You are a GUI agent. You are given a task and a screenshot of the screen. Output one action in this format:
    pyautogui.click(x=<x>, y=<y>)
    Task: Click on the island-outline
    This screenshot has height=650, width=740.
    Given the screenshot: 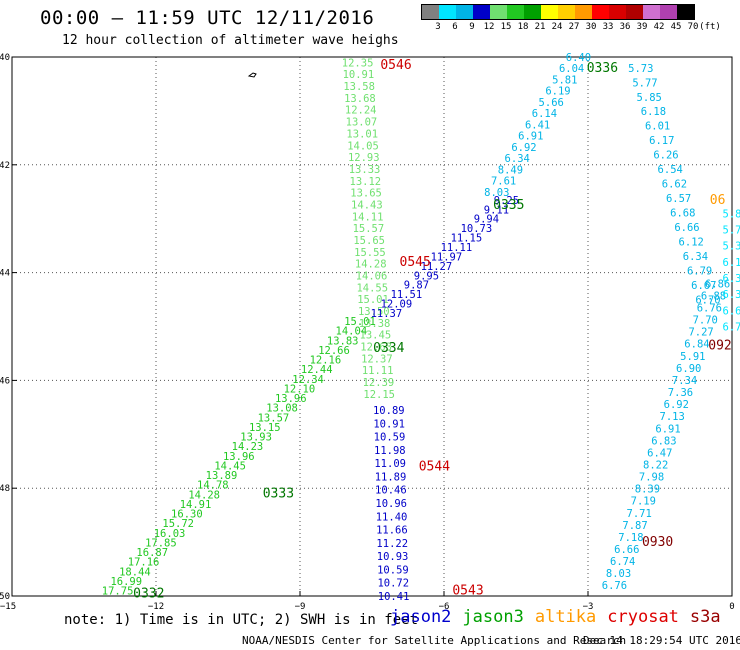 What is the action you would take?
    pyautogui.click(x=252, y=75)
    